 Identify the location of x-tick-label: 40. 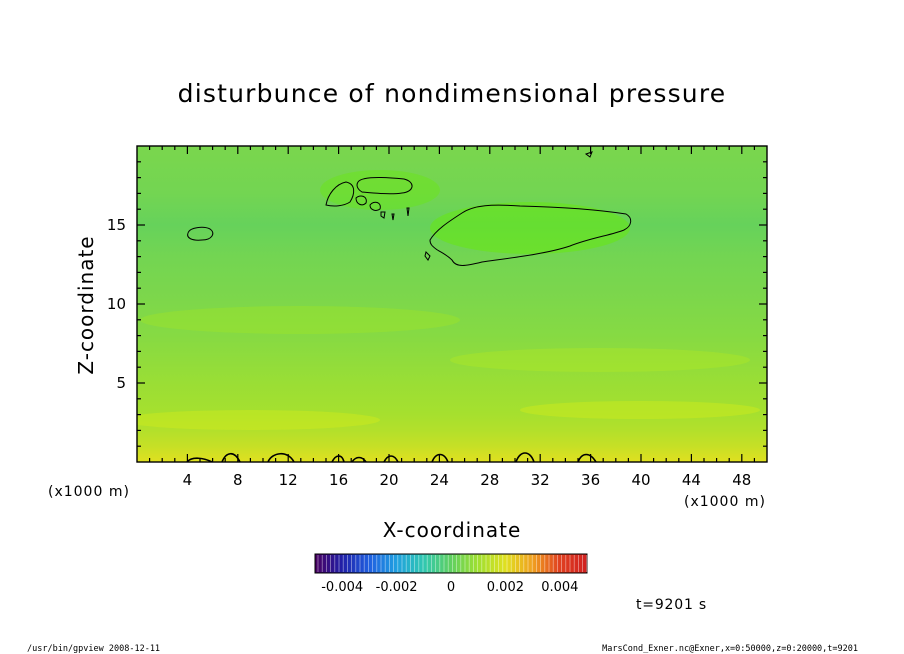
(640, 480).